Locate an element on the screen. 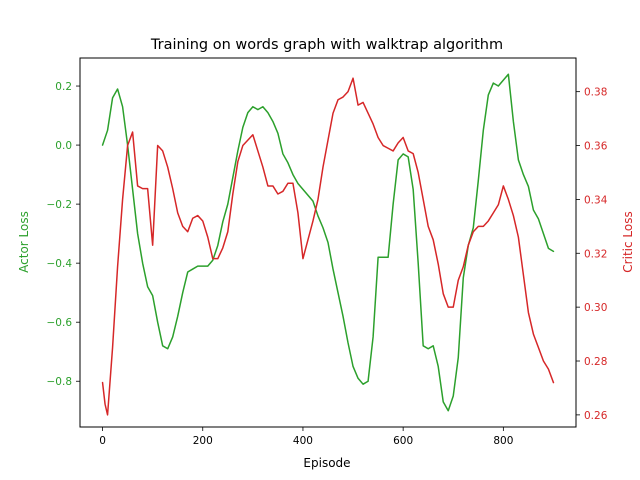  left-tick-label: −0.2 is located at coordinates (60, 205).